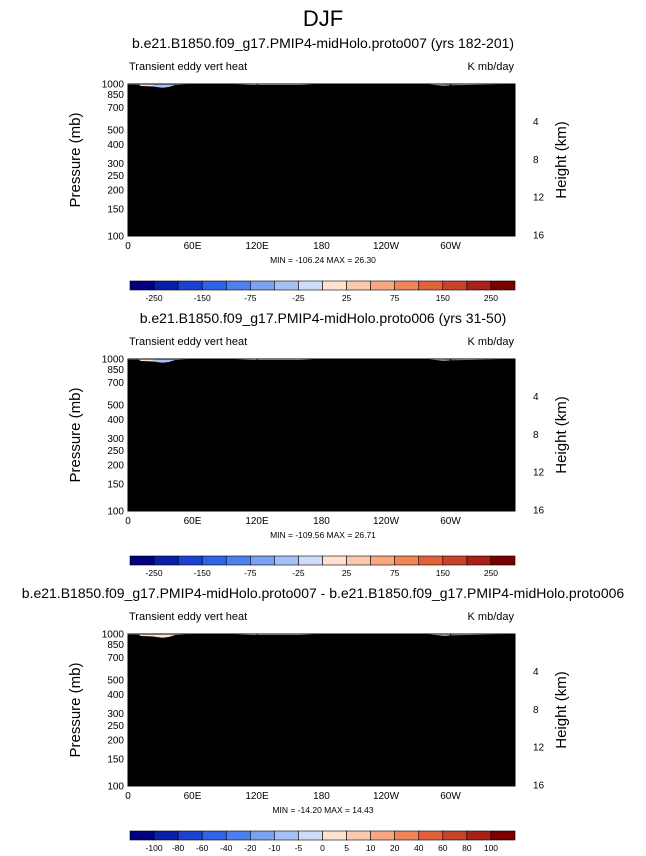 Image resolution: width=646 pixels, height=856 pixels. What do you see at coordinates (115, 512) in the screenshot?
I see `y-tick-label: 100` at bounding box center [115, 512].